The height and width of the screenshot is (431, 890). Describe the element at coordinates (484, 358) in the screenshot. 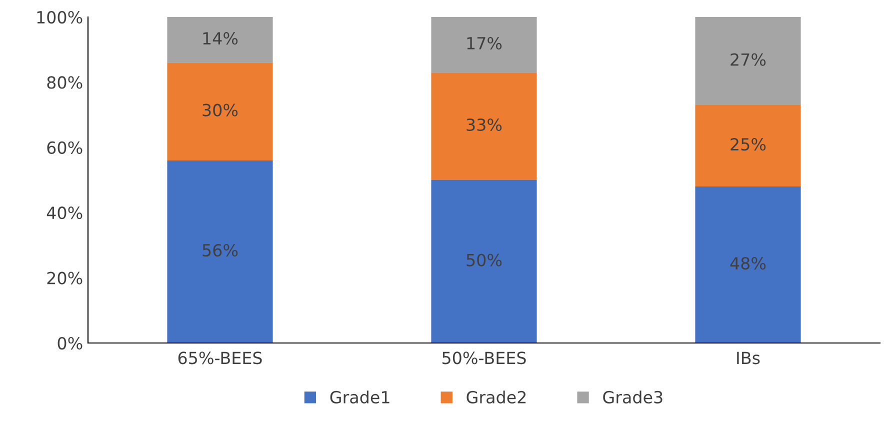

I see `x-tick-label: 50%-BEES` at that location.